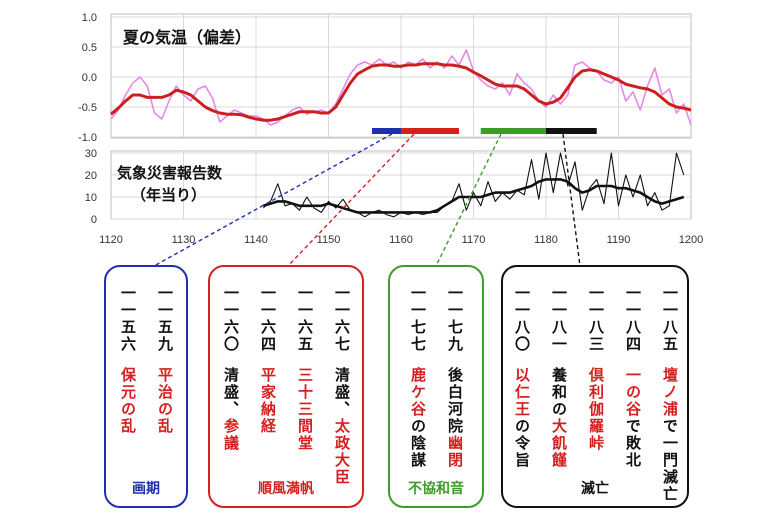 The width and height of the screenshot is (768, 525). What do you see at coordinates (89, 48) in the screenshot?
I see `temp-y-tick-label: 0.5` at bounding box center [89, 48].